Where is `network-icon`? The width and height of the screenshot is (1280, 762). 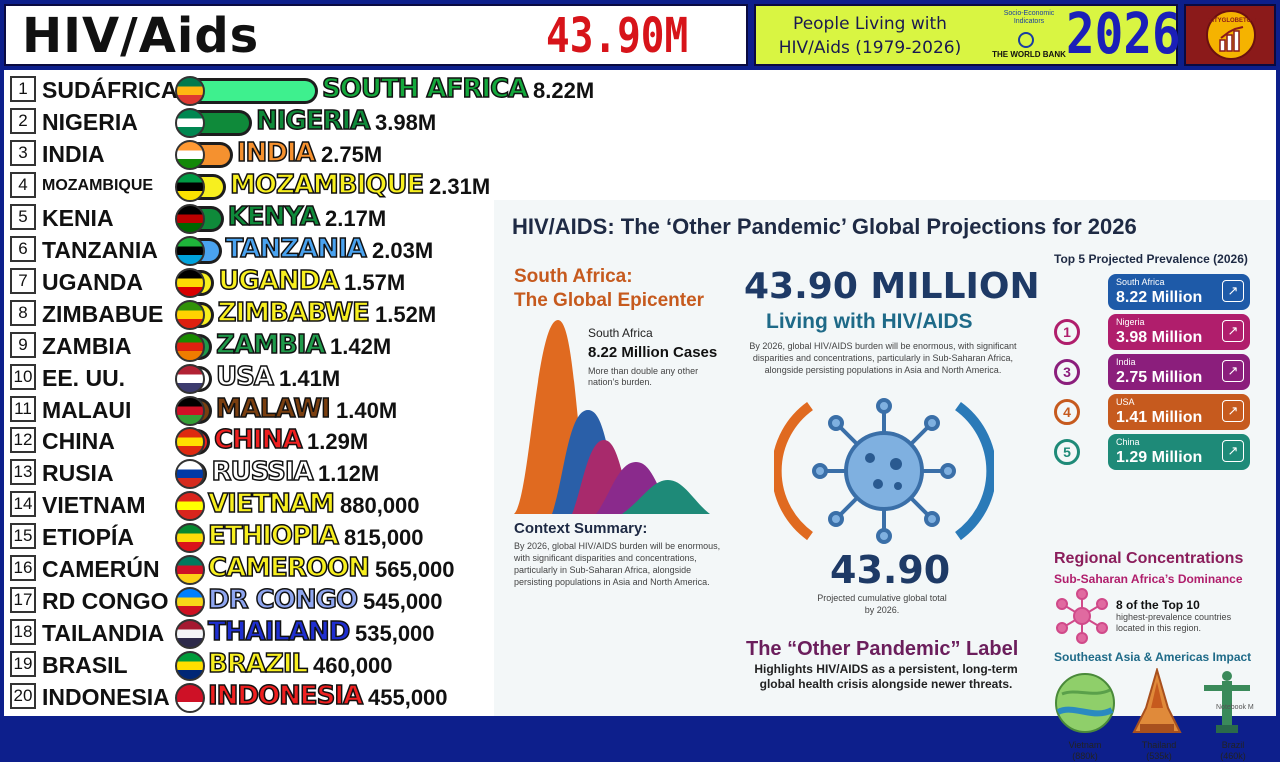 network-icon is located at coordinates (1082, 616).